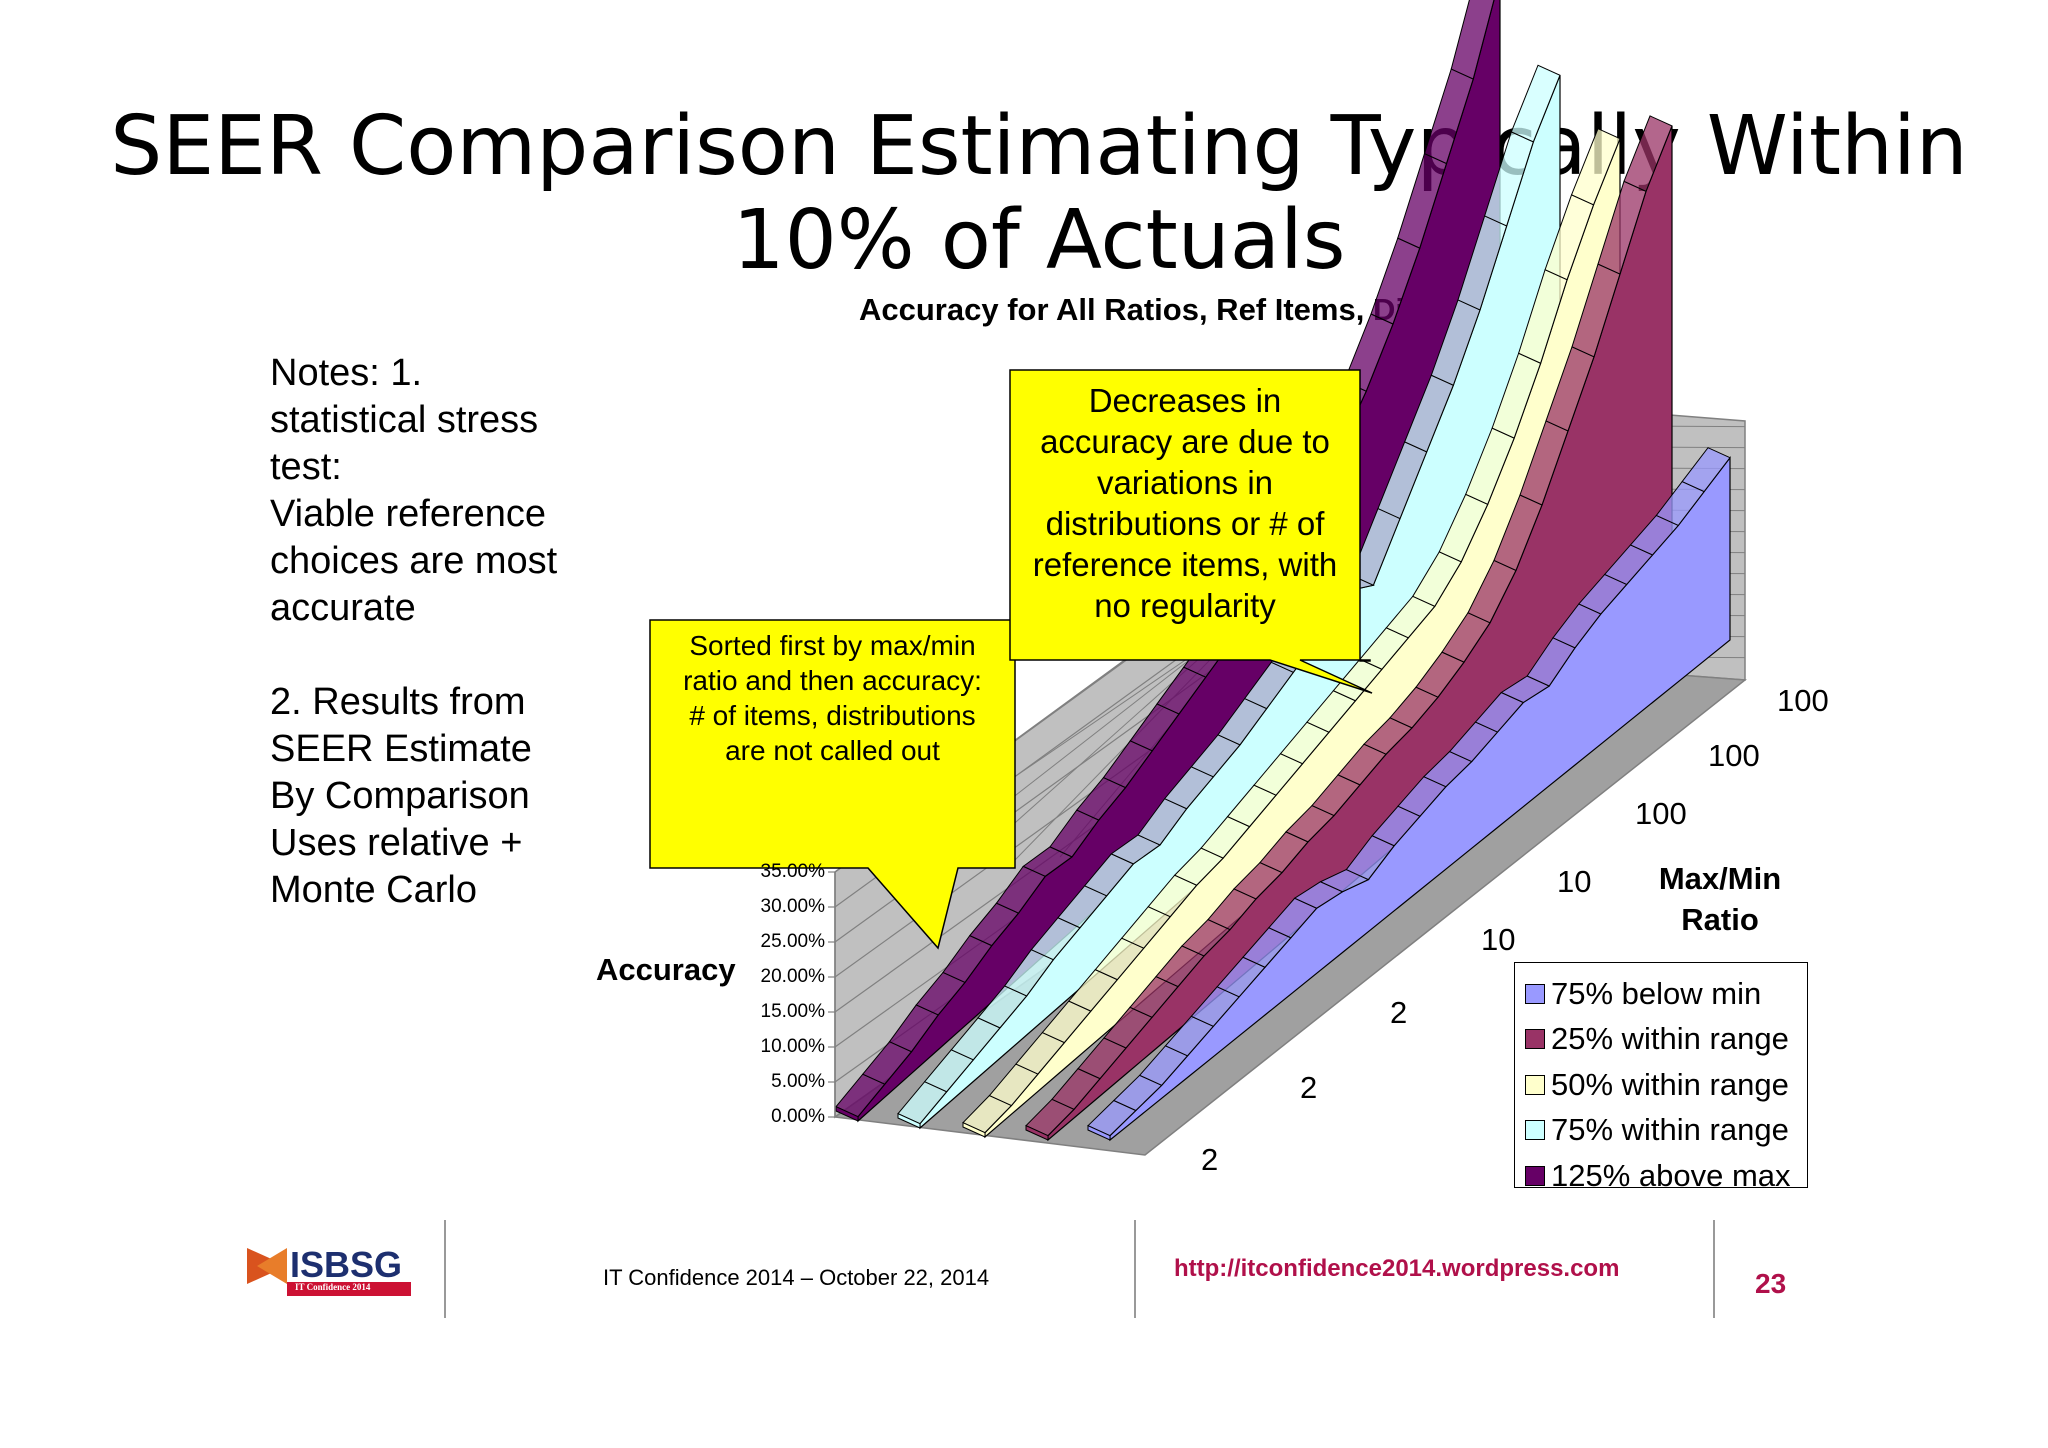 The image size is (2048, 1448). What do you see at coordinates (306, 467) in the screenshot?
I see `note-line: test:` at bounding box center [306, 467].